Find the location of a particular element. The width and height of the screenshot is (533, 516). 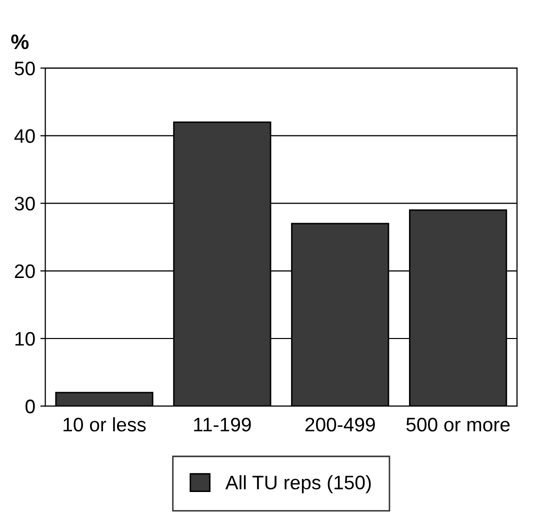

y-tick-label: 40 is located at coordinates (24, 136).